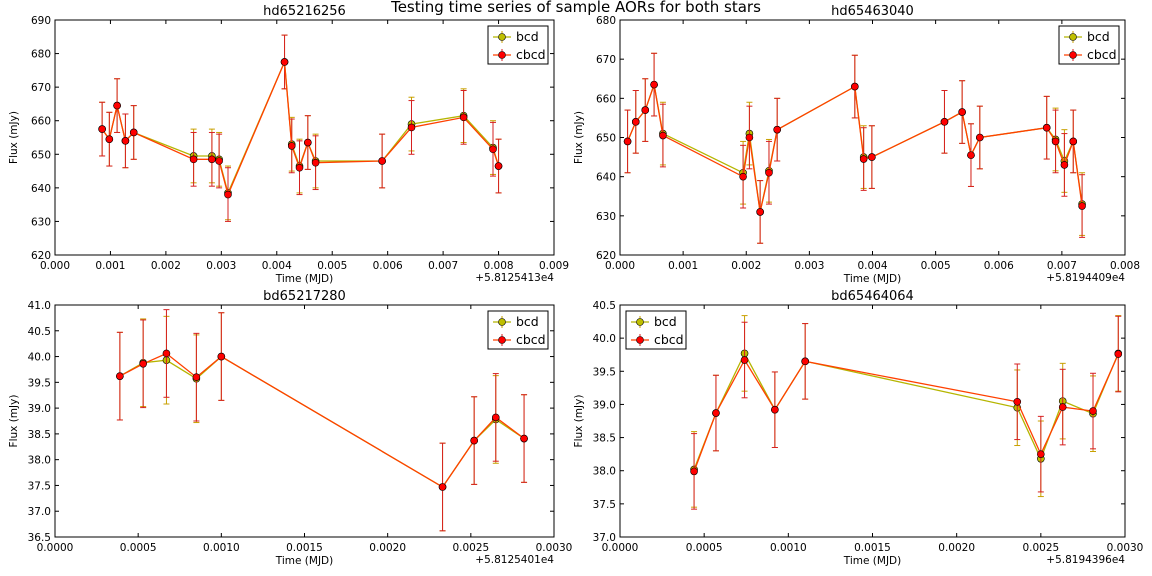 The image size is (1152, 576). What do you see at coordinates (604, 439) in the screenshot?
I see `y-tick-label: 38.5` at bounding box center [604, 439].